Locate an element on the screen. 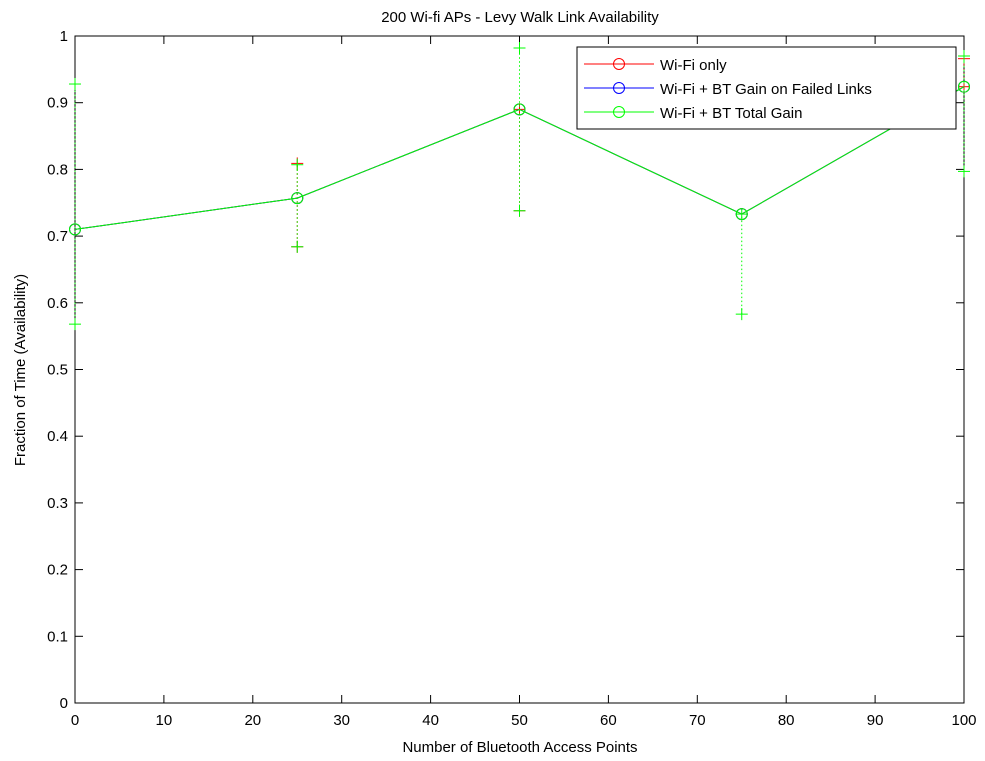  y-tick-label: 0.9 is located at coordinates (57, 103).